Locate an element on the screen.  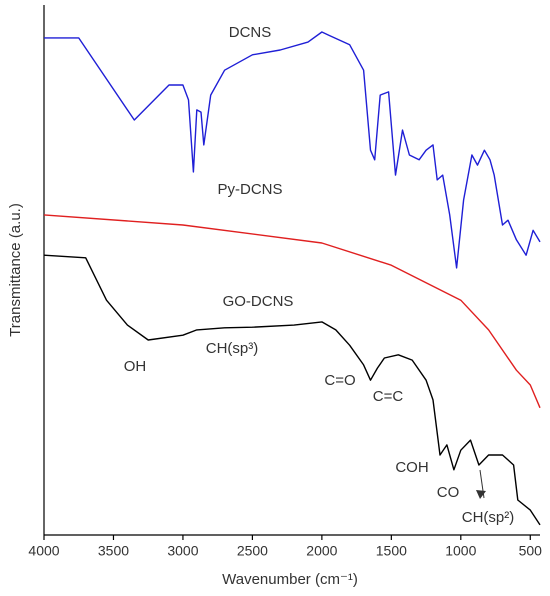
x-tick-label: 4000 is located at coordinates (43, 551).